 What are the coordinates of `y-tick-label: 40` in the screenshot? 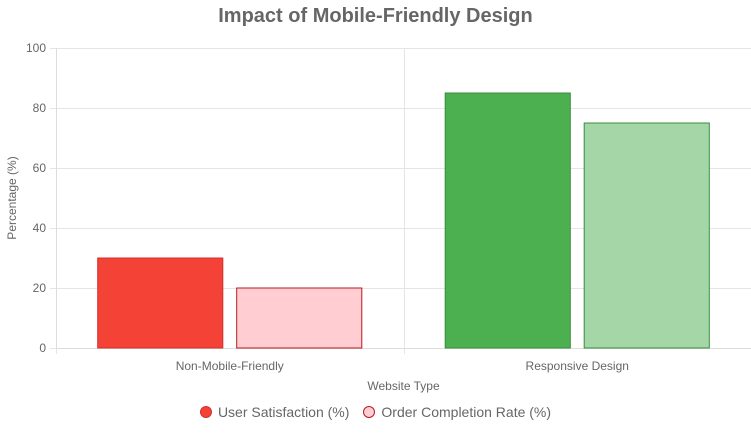 It's located at (40, 228).